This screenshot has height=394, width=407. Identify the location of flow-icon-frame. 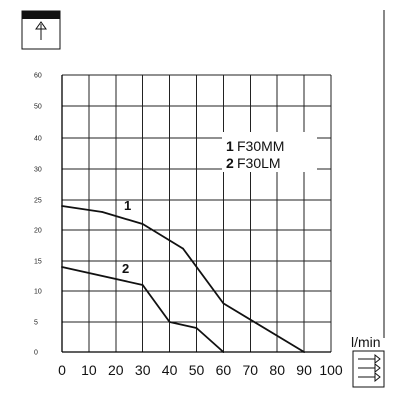
(368, 369).